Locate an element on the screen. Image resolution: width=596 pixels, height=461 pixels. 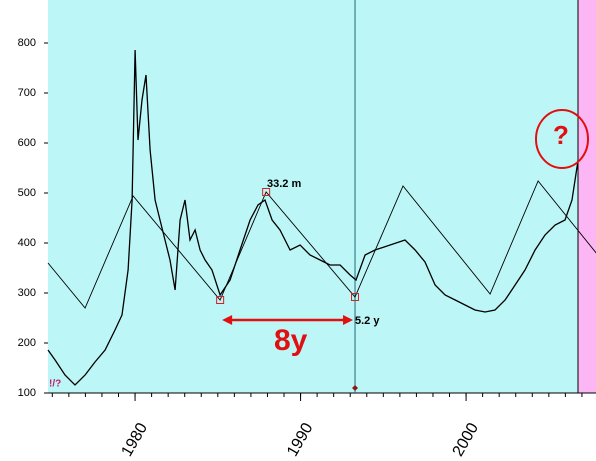
y-tick-label: 800 is located at coordinates (27, 43).